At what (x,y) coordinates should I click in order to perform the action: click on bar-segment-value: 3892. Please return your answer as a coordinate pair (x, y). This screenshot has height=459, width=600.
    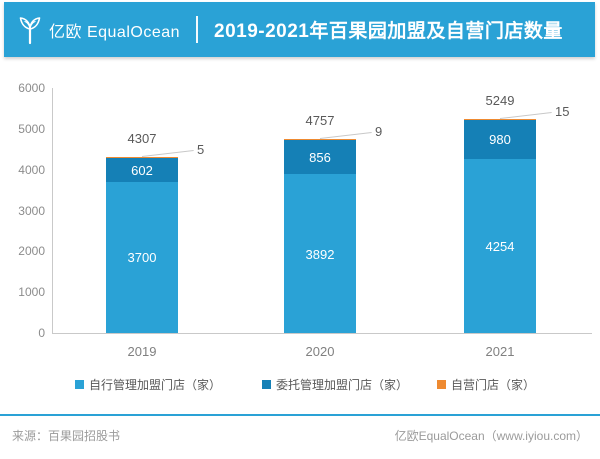
    Looking at the image, I should click on (320, 254).